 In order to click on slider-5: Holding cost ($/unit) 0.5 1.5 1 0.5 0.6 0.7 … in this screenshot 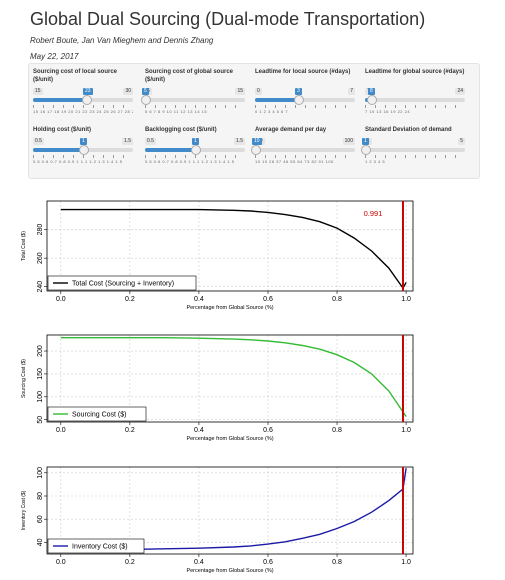, I will do `click(84, 152)`.